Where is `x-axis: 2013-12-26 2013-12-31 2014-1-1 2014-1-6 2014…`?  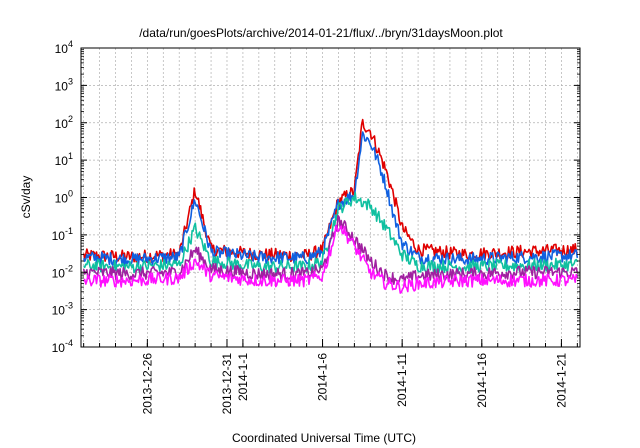
x-axis: 2013-12-26 2013-12-31 2014-1-1 2014-1-6 2014… is located at coordinates (354, 376).